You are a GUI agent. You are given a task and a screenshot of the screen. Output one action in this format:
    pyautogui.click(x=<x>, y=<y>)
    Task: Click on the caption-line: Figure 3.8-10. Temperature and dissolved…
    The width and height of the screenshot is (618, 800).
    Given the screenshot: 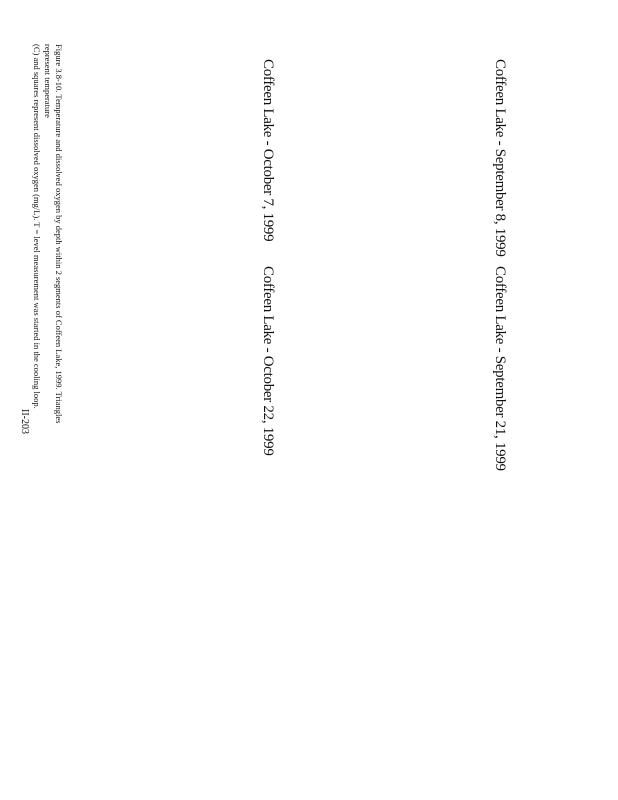 What is the action you would take?
    pyautogui.click(x=53, y=234)
    